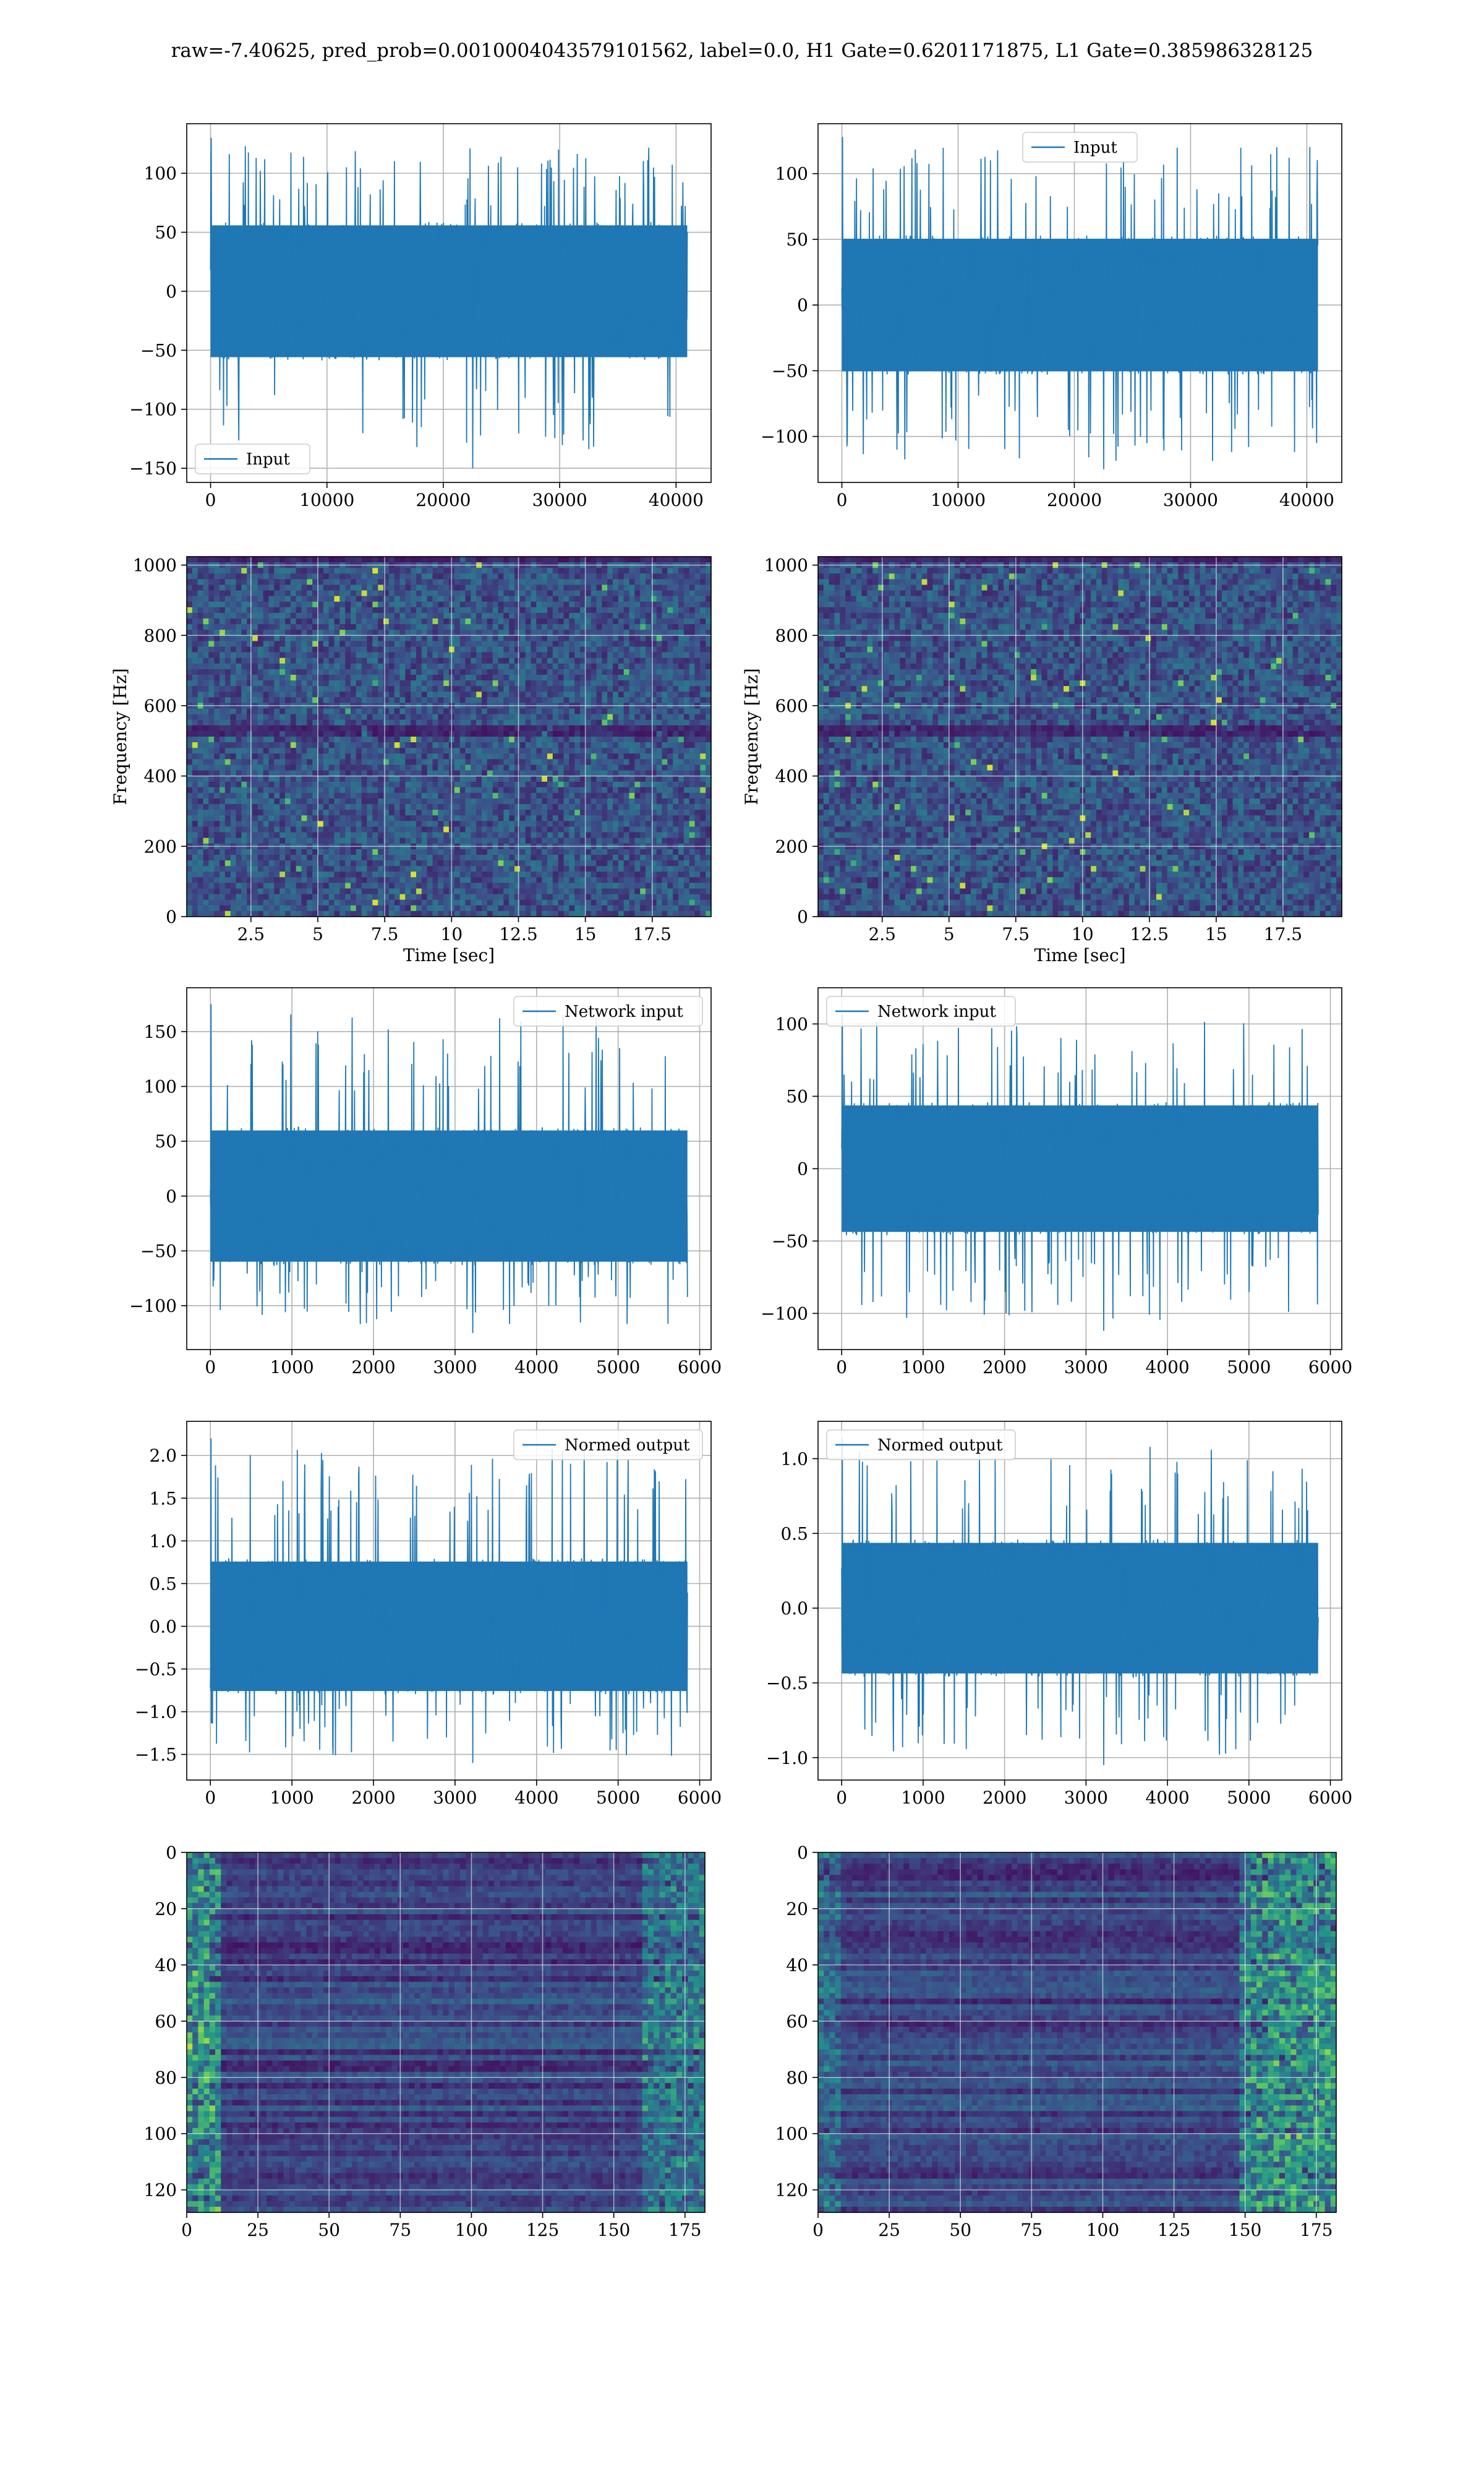  I want to click on y-tick-label: 100, so click(791, 174).